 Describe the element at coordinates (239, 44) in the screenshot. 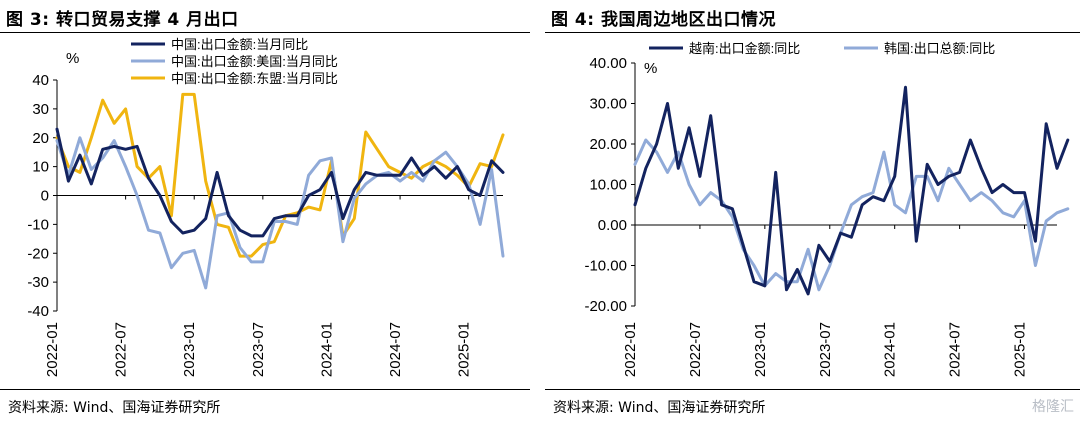

I see `figure-3-legend-label-1: 中国:出口金额:当月同比` at that location.